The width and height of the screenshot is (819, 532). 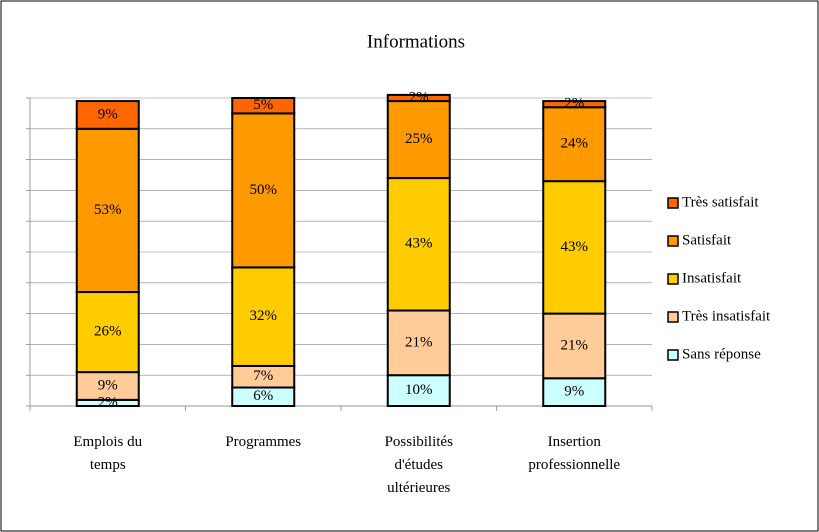 I want to click on data-label: 53%, so click(x=108, y=210).